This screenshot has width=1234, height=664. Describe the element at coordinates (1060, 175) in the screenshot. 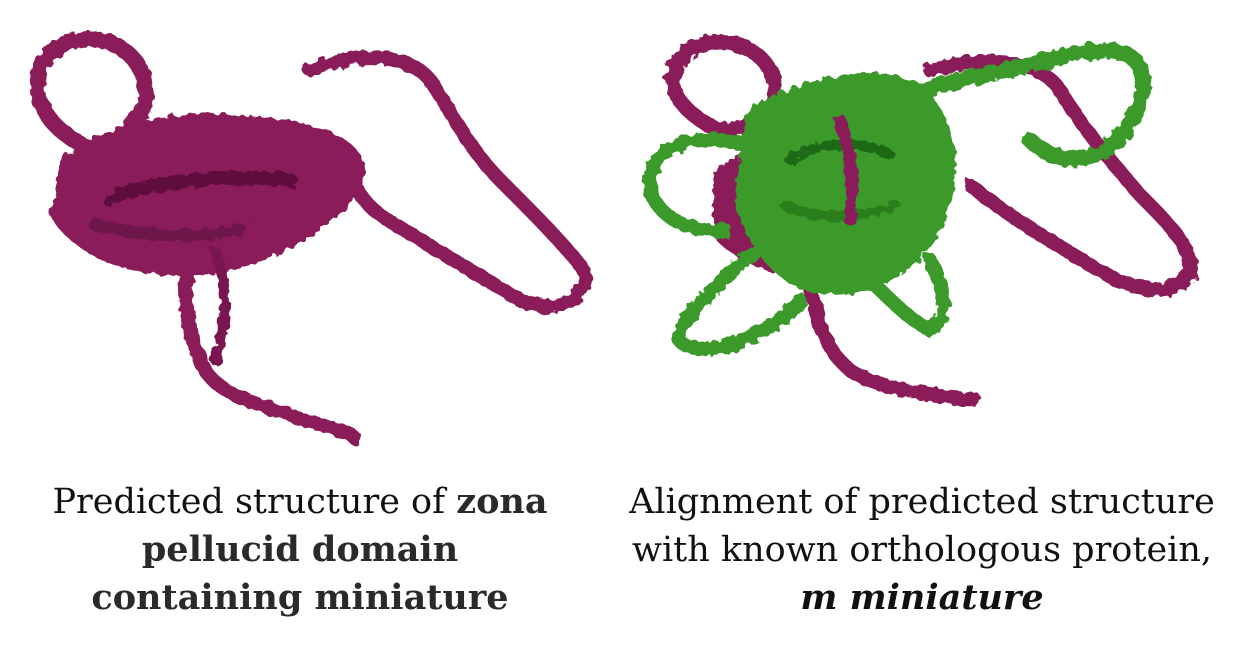

I see `aligned-predicted-tail` at that location.